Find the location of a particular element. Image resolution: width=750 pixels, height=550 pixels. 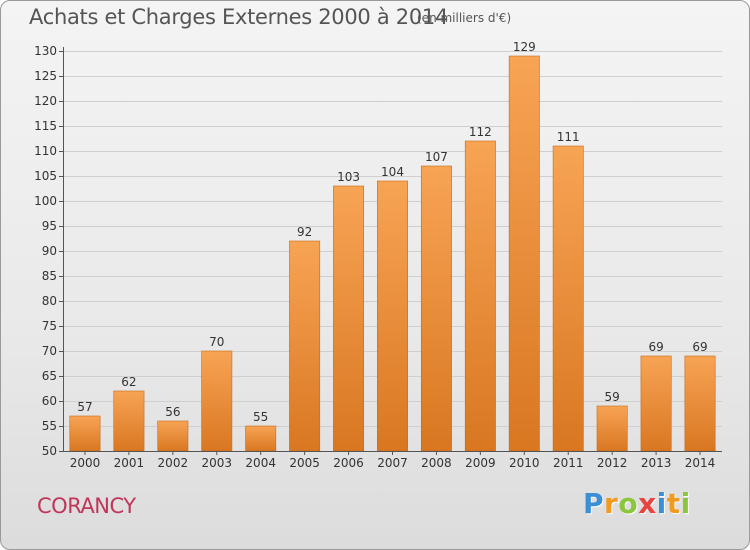

data-label: 70 is located at coordinates (216, 342).